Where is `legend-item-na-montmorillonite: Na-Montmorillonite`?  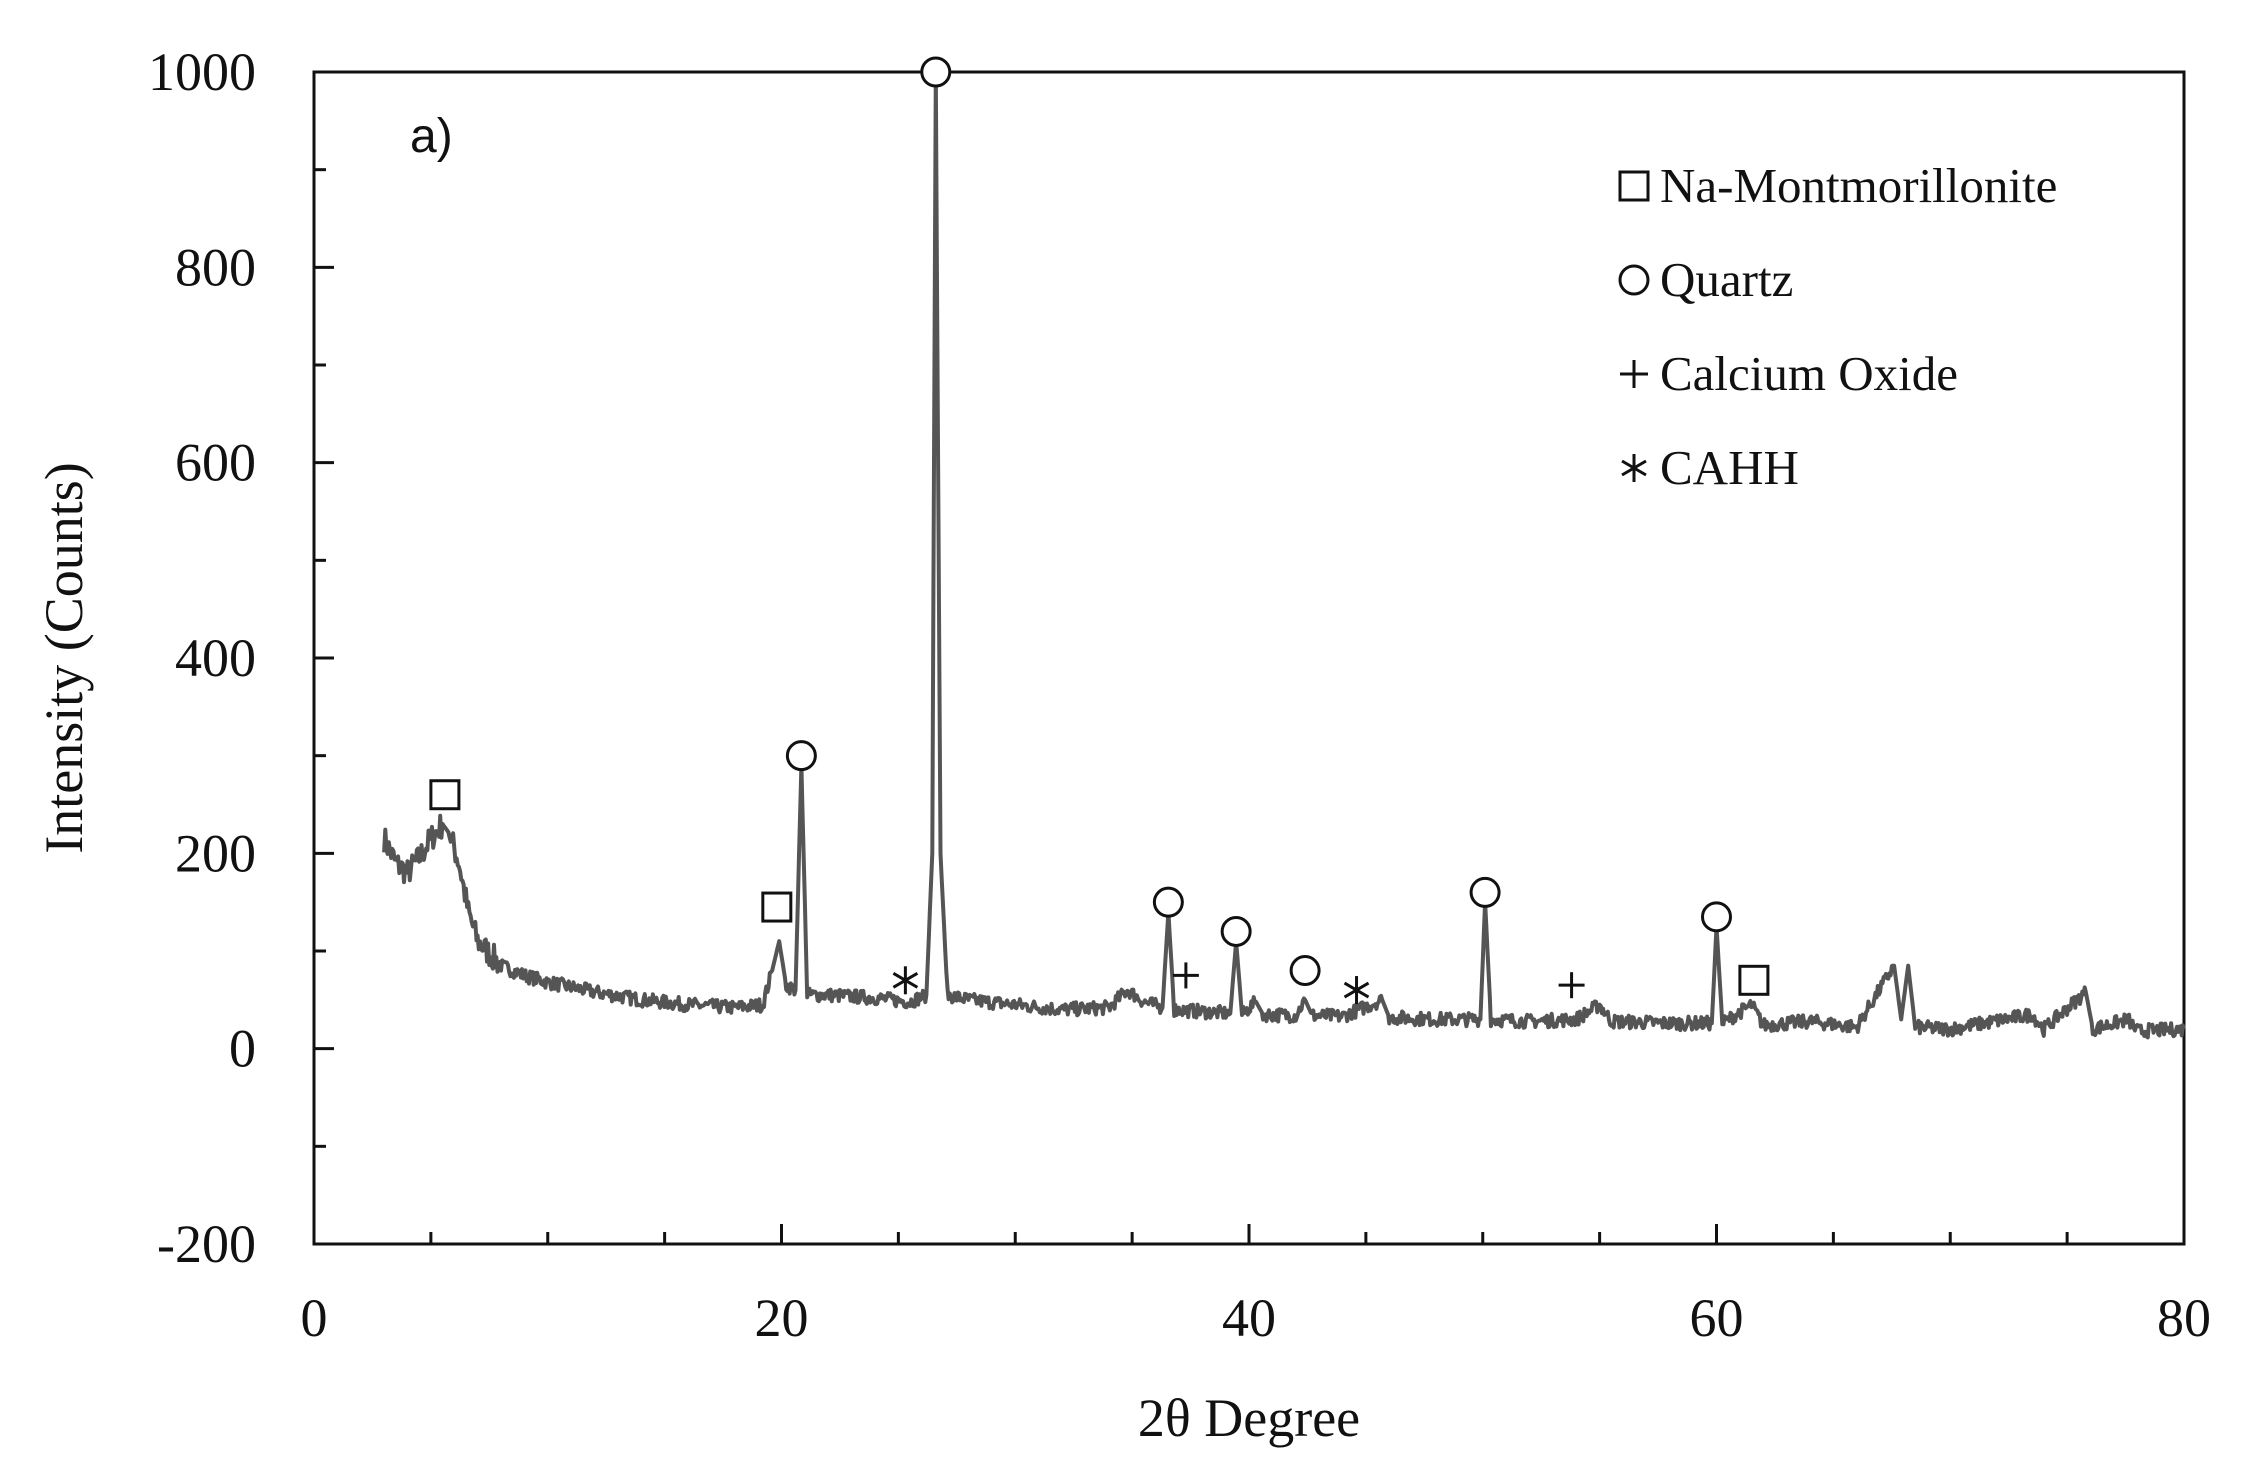 legend-item-na-montmorillonite: Na-Montmorillonite is located at coordinates (1837, 185).